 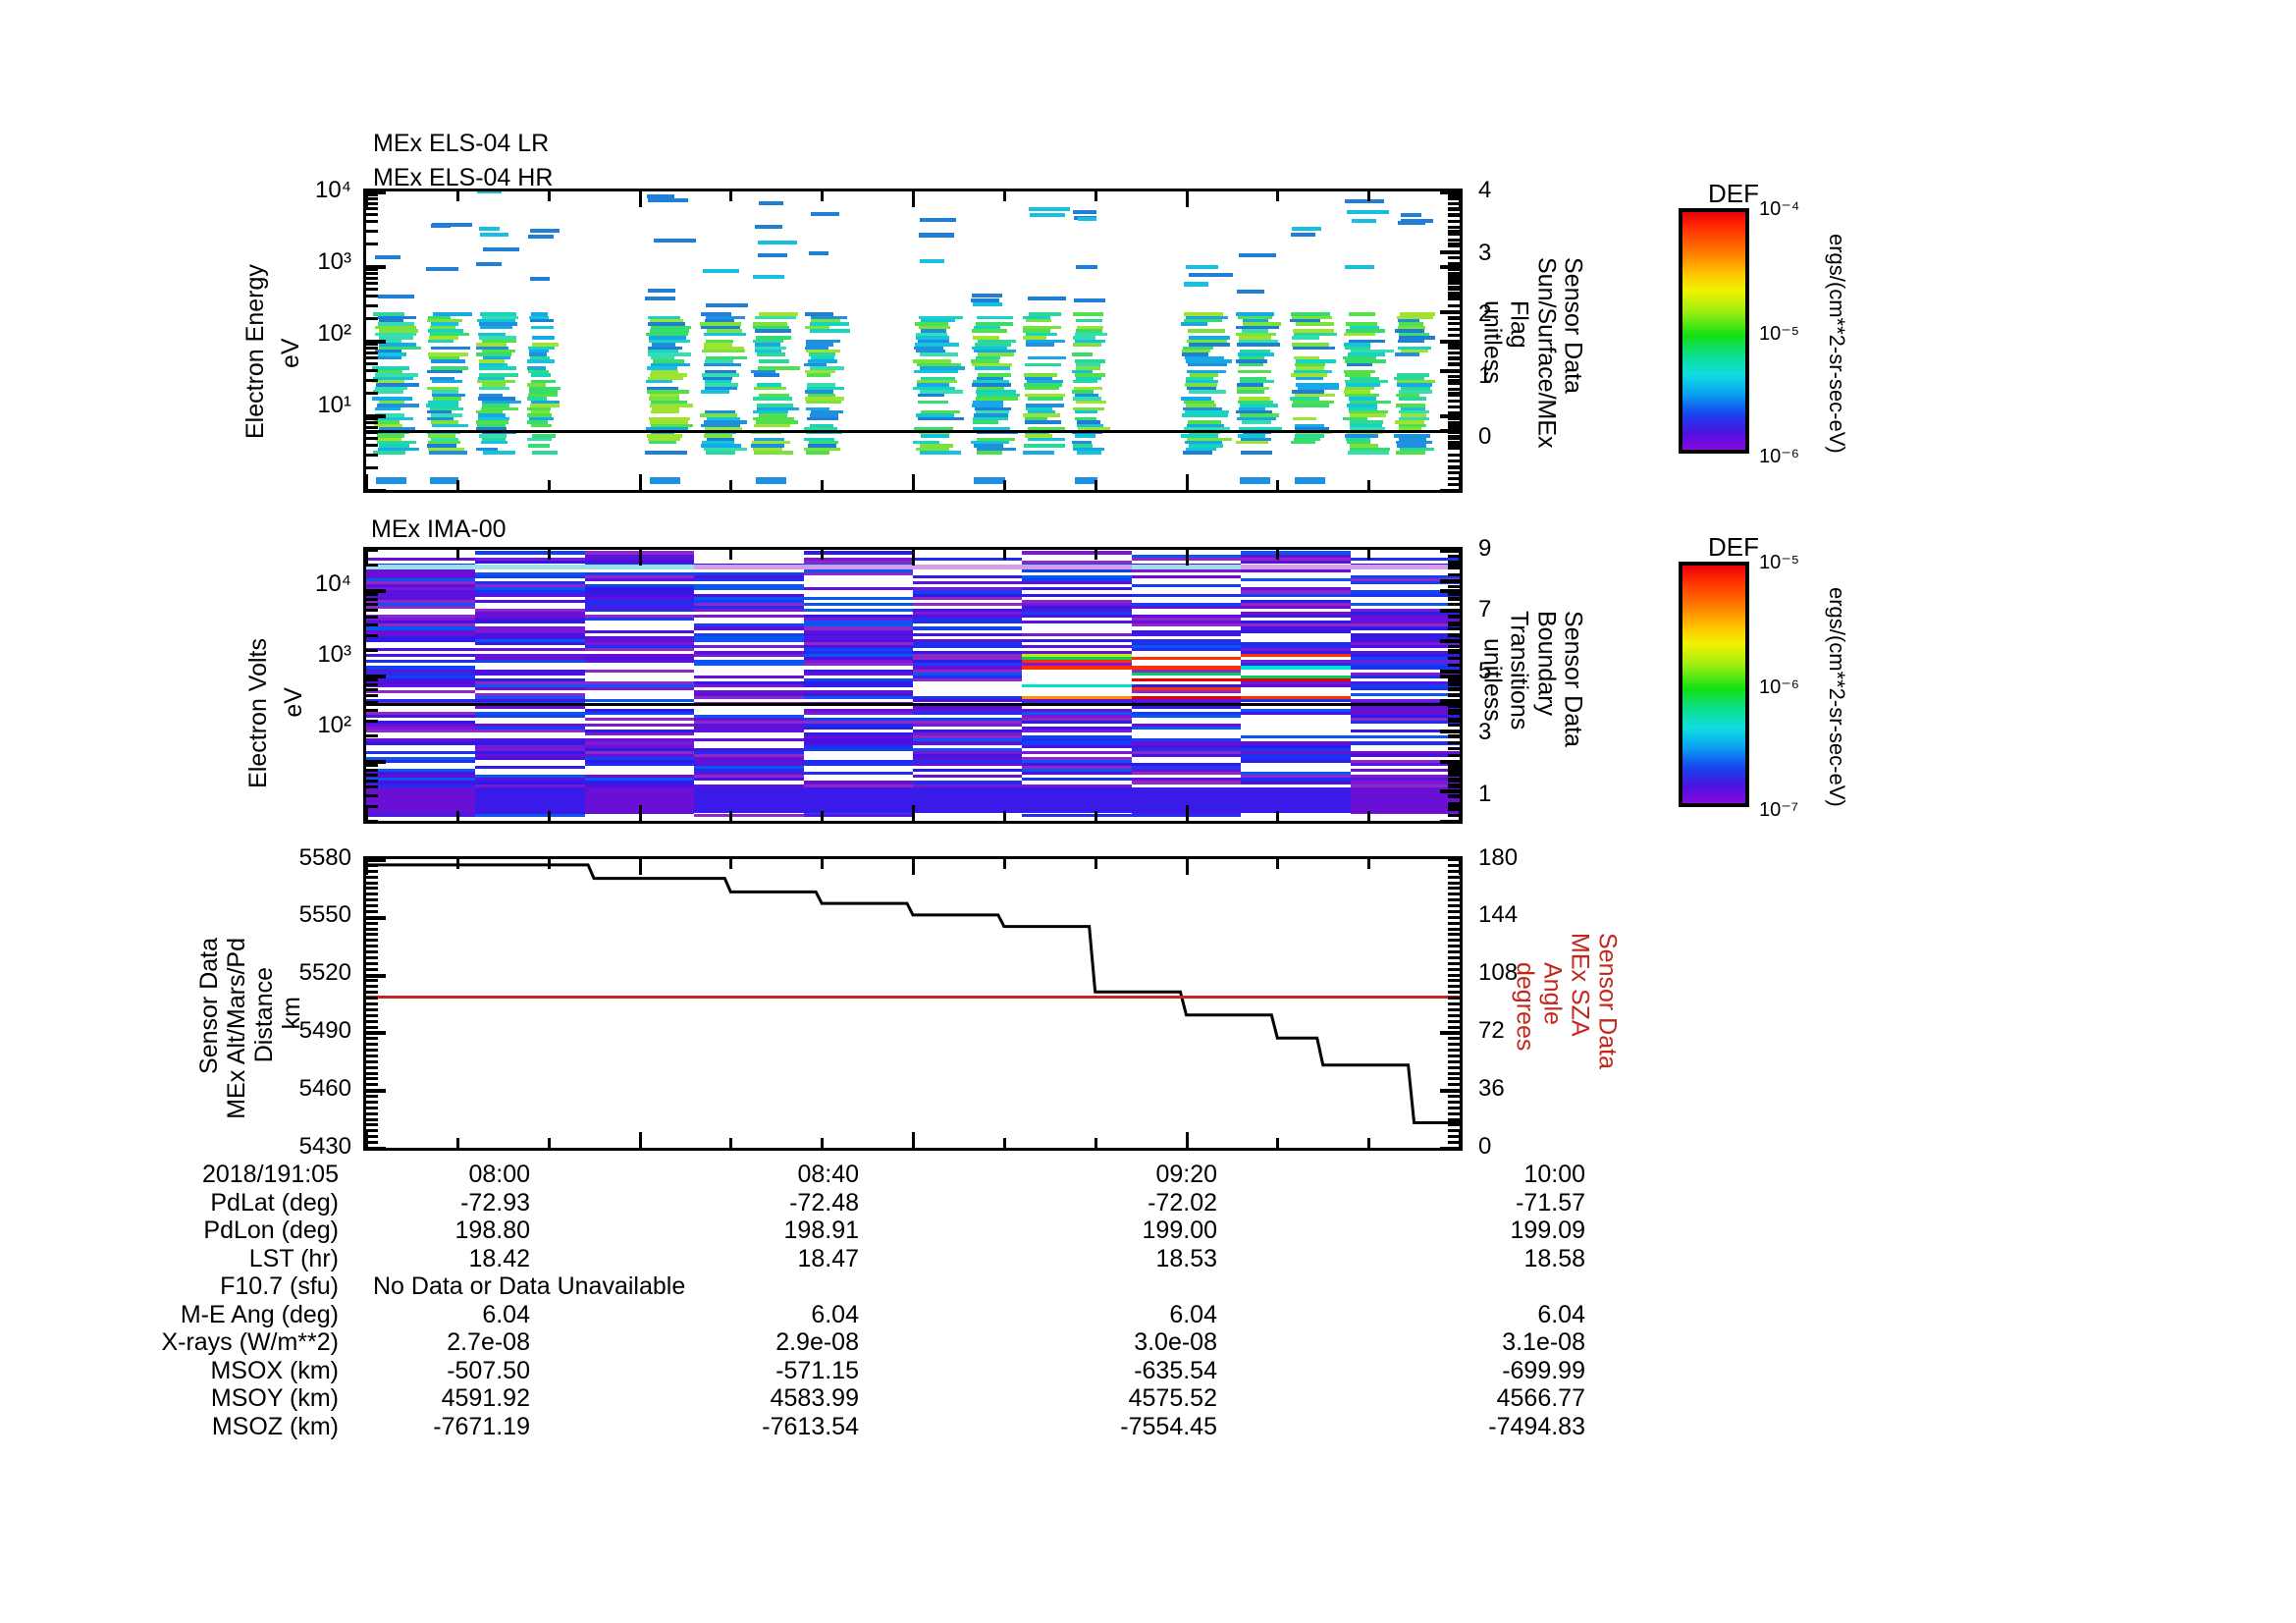 What do you see at coordinates (913, 341) in the screenshot?
I see `panel1-plot-area` at bounding box center [913, 341].